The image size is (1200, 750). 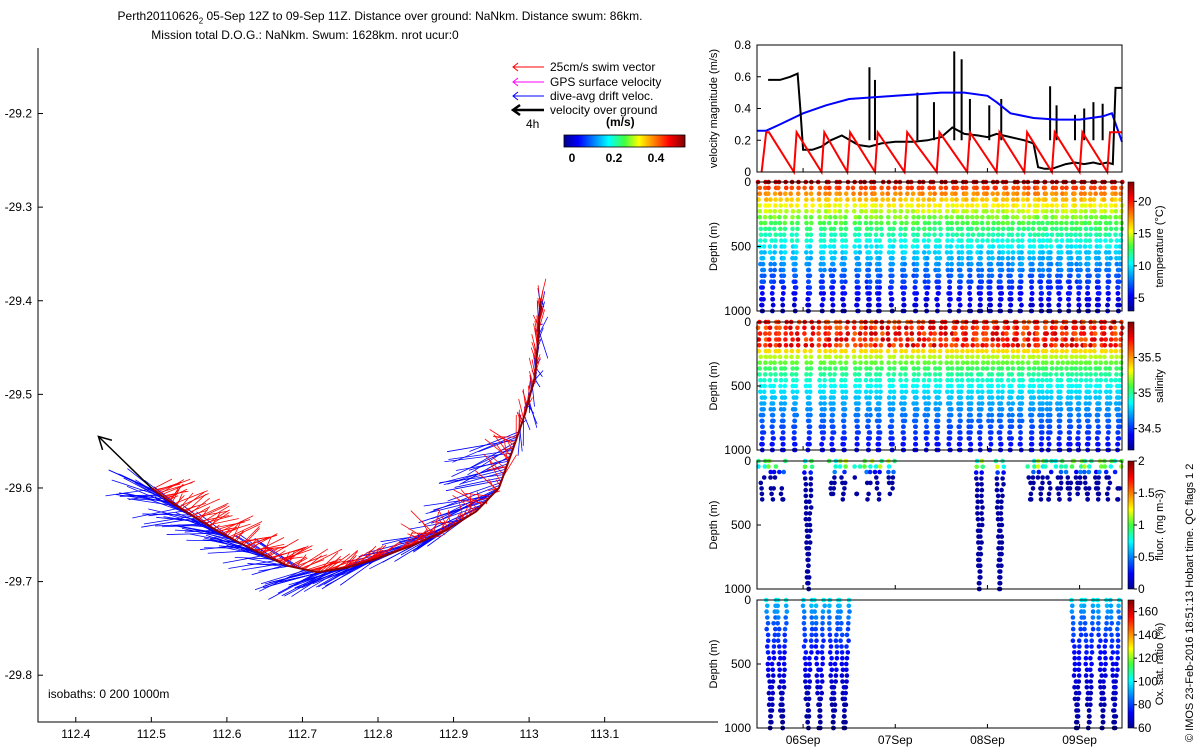 I want to click on speed-colorbar-ticks: 0 0.2 0.4, so click(x=617, y=158).